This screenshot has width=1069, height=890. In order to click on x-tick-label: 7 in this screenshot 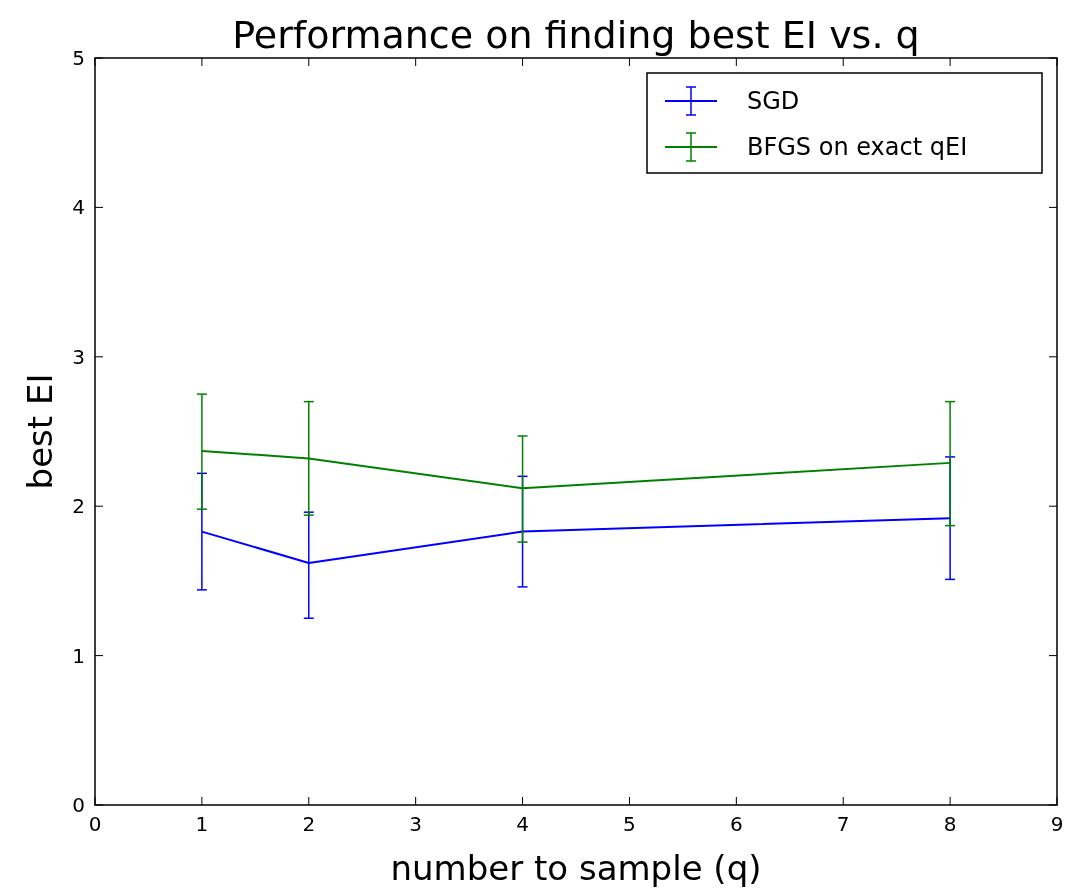, I will do `click(843, 824)`.